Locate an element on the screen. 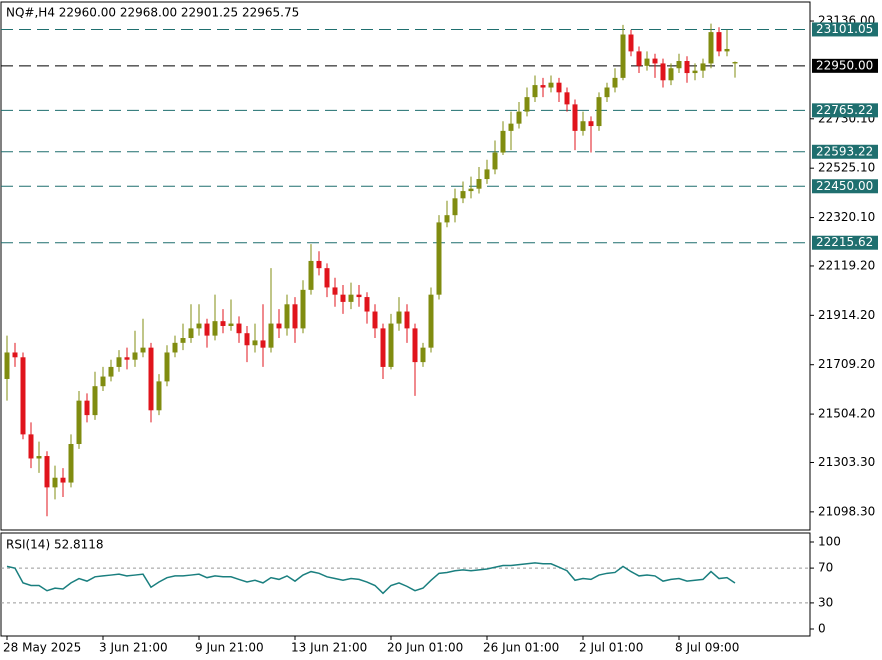  x-tick-label: 26 Jun 01:00 is located at coordinates (521, 648).